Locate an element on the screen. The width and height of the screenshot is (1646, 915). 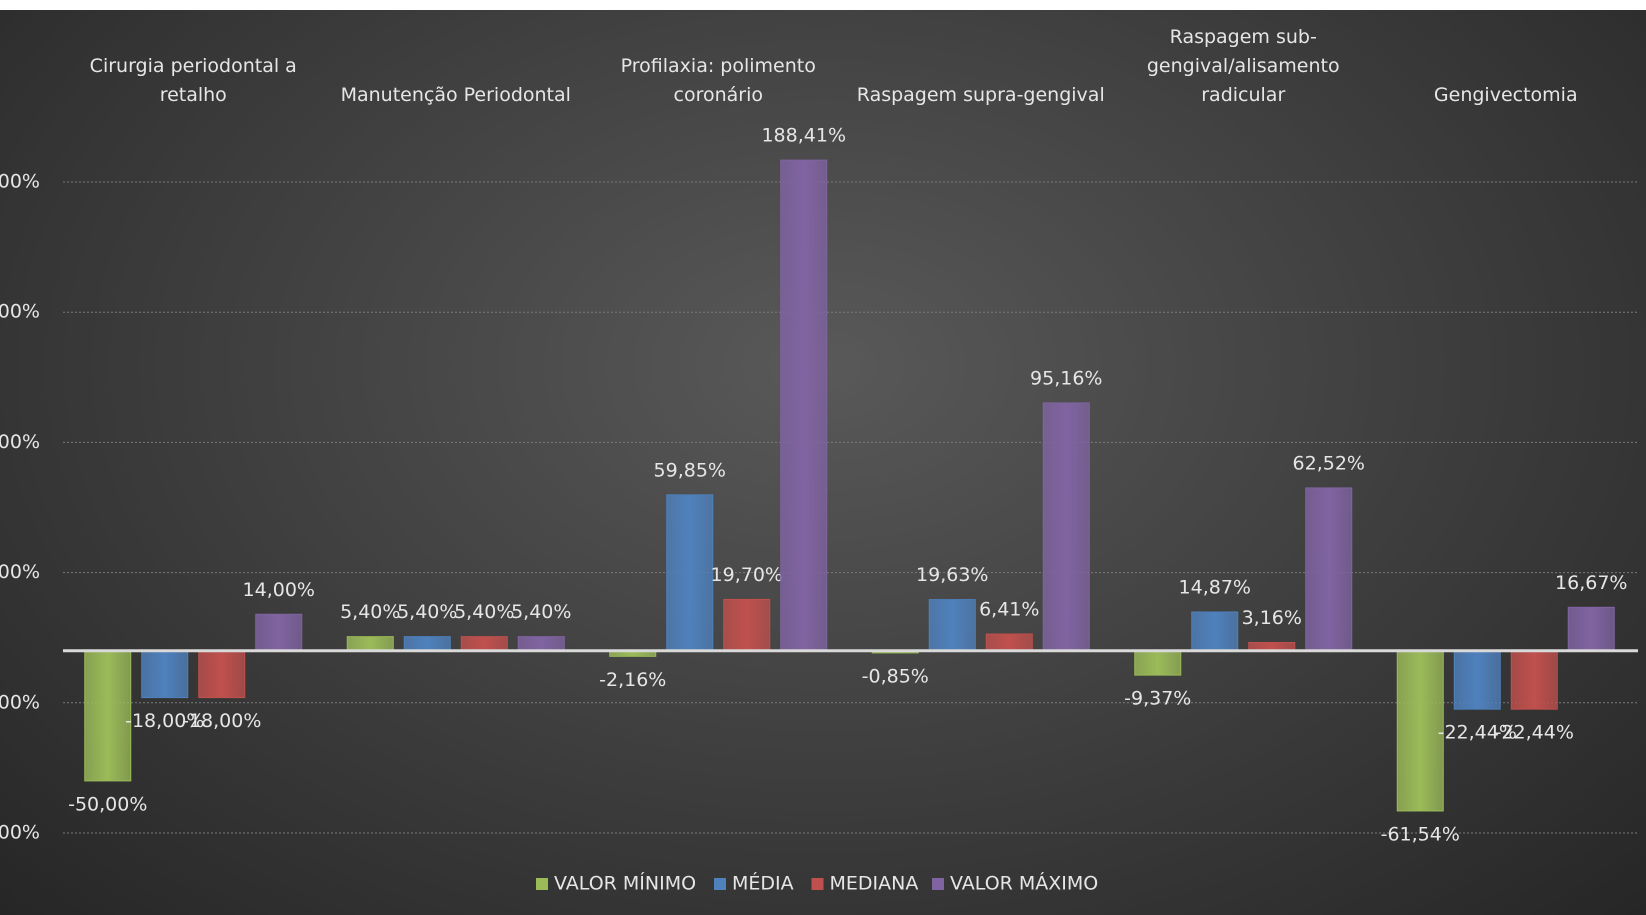
legend-label: MEDIANA is located at coordinates (874, 884).